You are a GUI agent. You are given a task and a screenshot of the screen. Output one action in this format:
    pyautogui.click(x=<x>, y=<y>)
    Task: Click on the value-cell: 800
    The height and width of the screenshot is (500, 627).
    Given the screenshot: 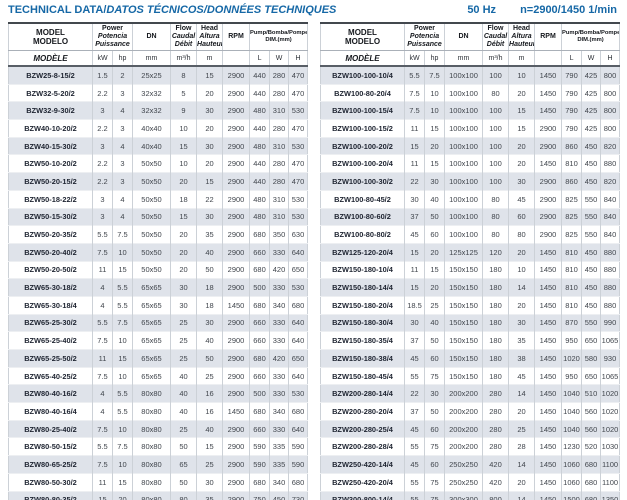 What is the action you would take?
    pyautogui.click(x=610, y=93)
    